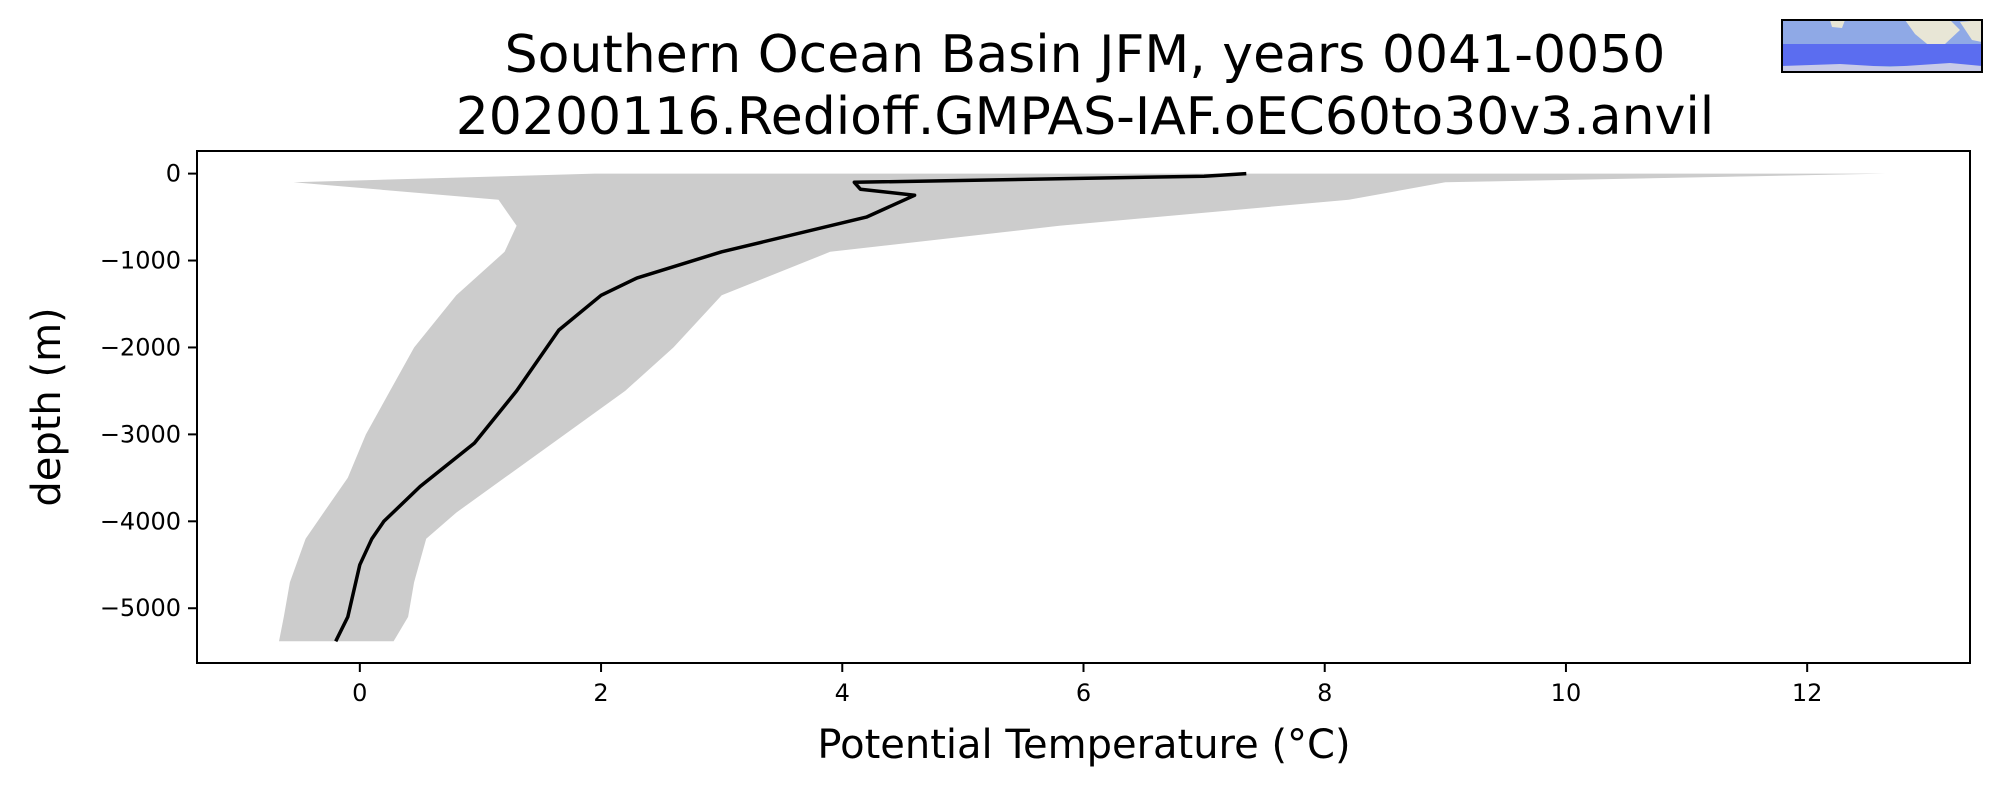 The height and width of the screenshot is (800, 2000). What do you see at coordinates (1324, 693) in the screenshot?
I see `x-tick-label: 8` at bounding box center [1324, 693].